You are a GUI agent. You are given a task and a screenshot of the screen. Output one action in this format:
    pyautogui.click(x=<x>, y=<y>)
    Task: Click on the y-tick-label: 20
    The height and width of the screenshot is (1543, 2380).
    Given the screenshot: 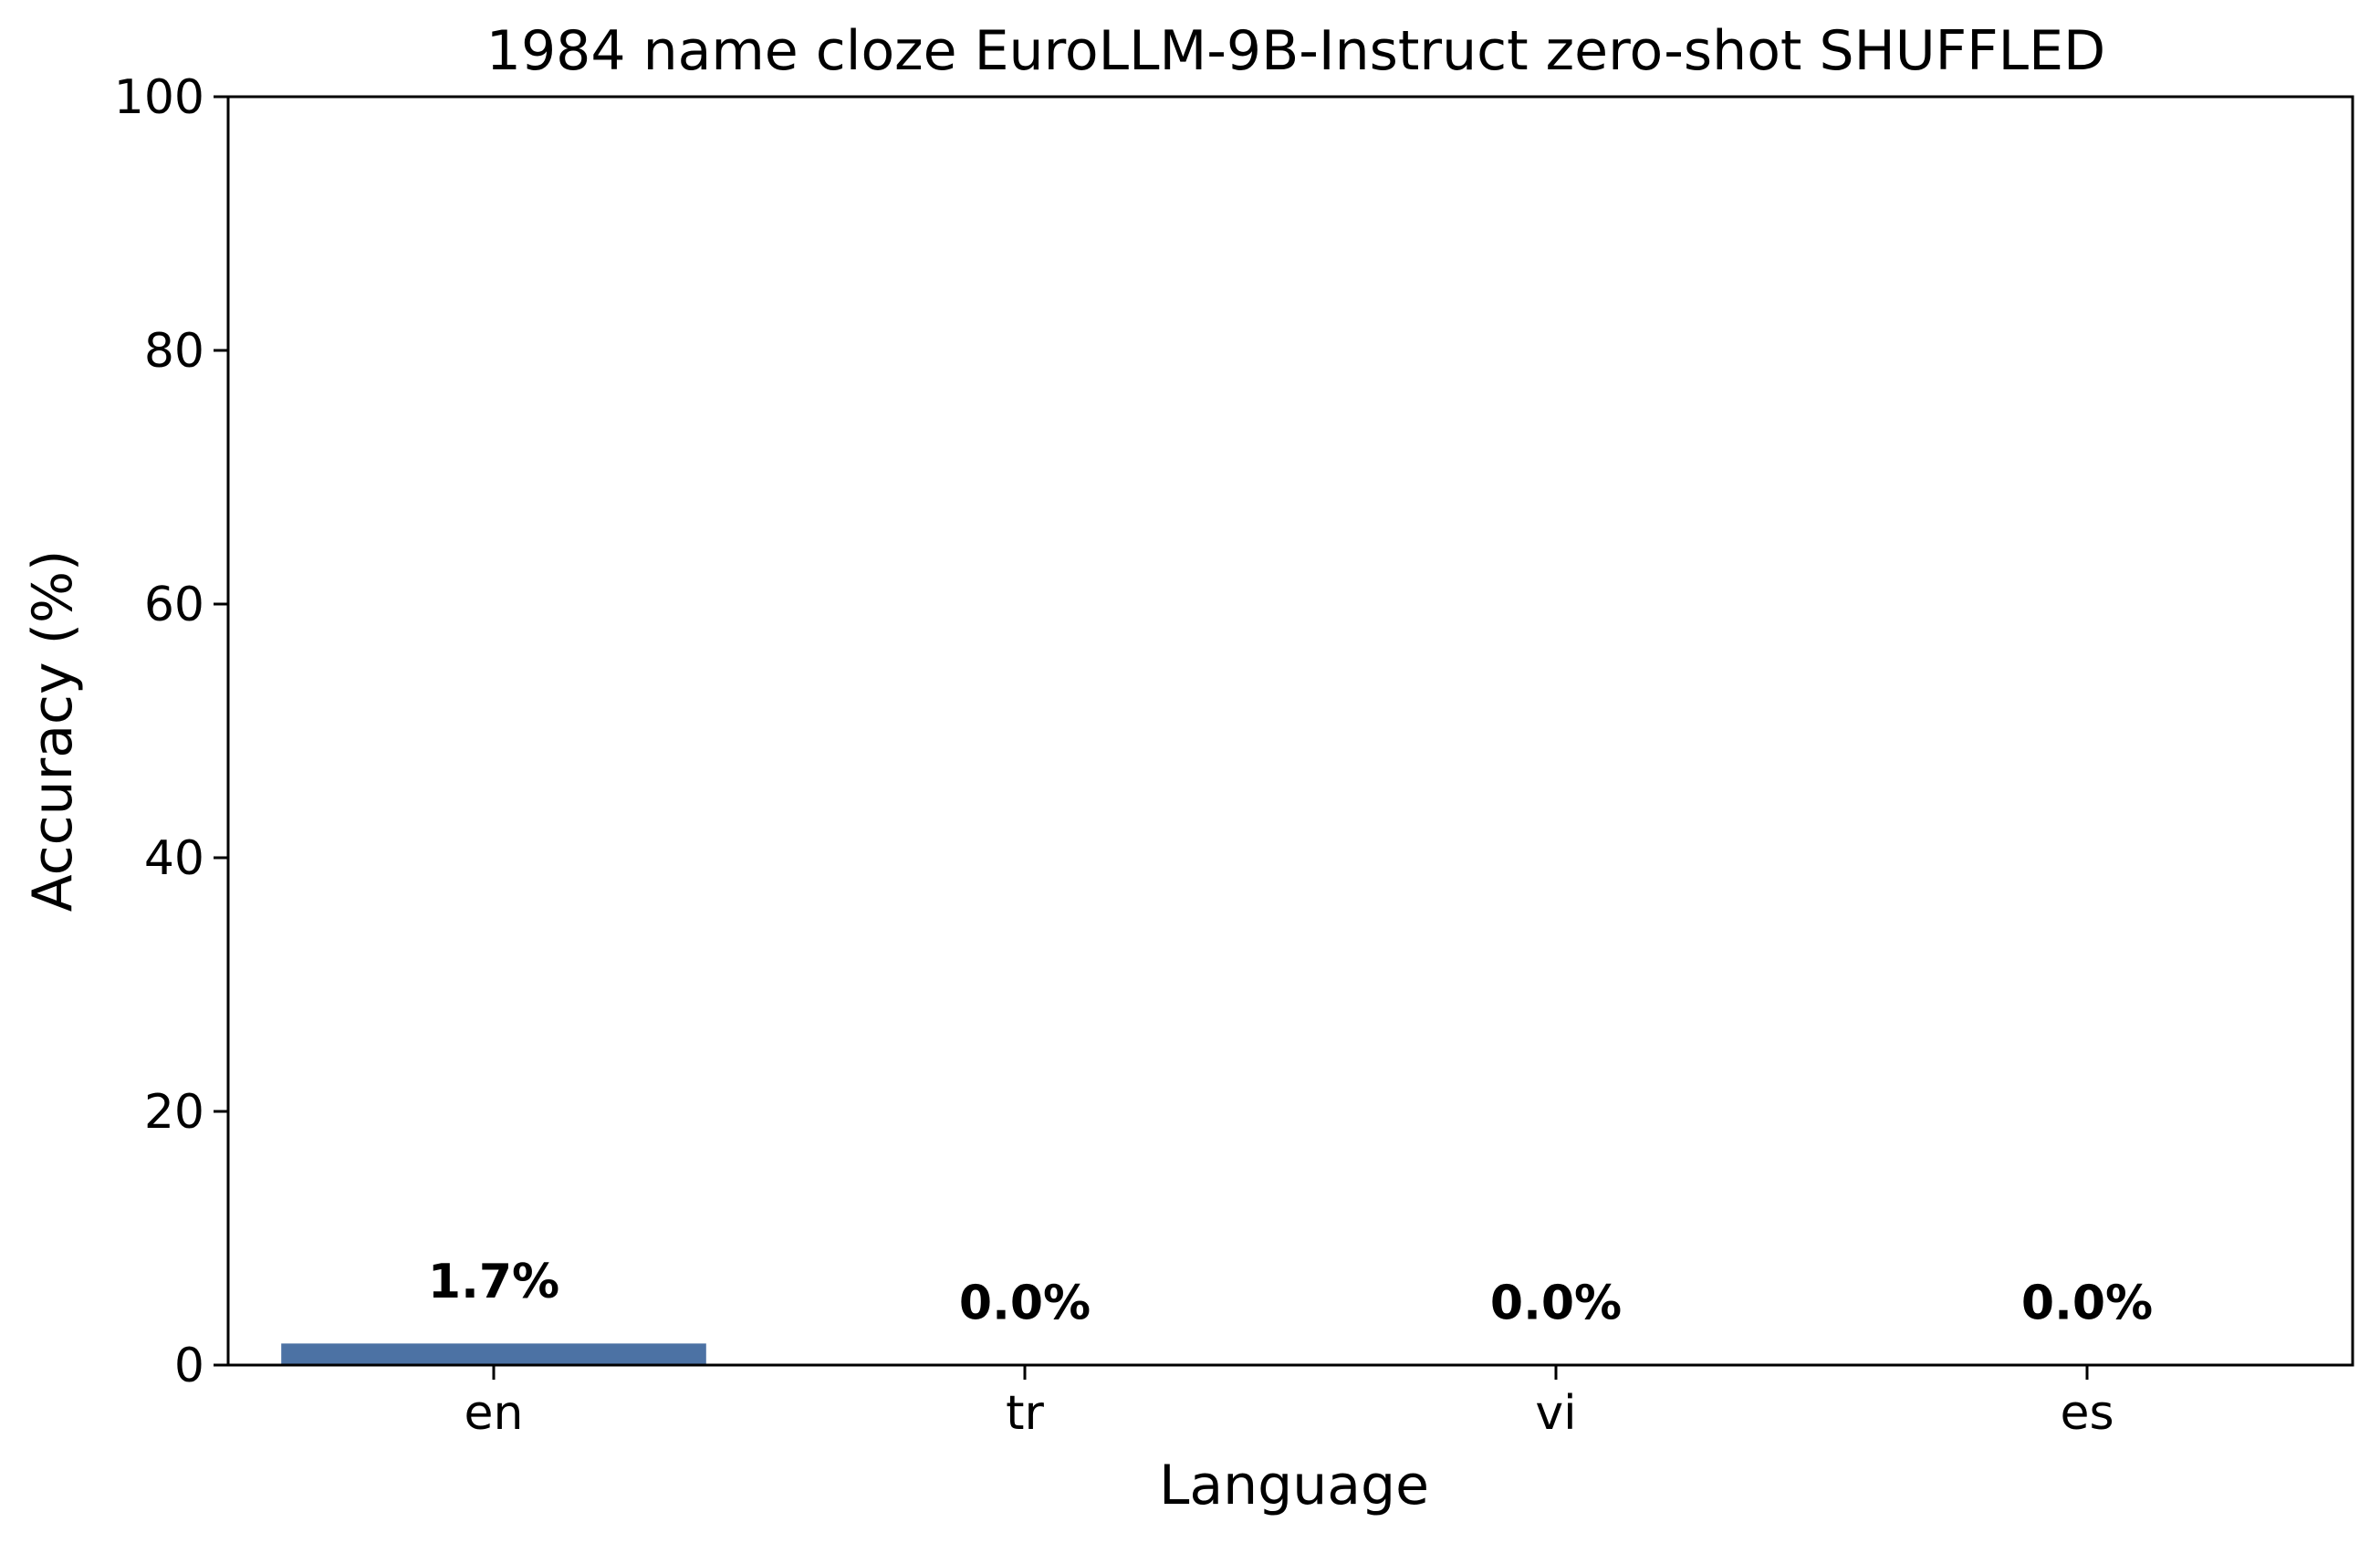 What is the action you would take?
    pyautogui.click(x=174, y=1112)
    